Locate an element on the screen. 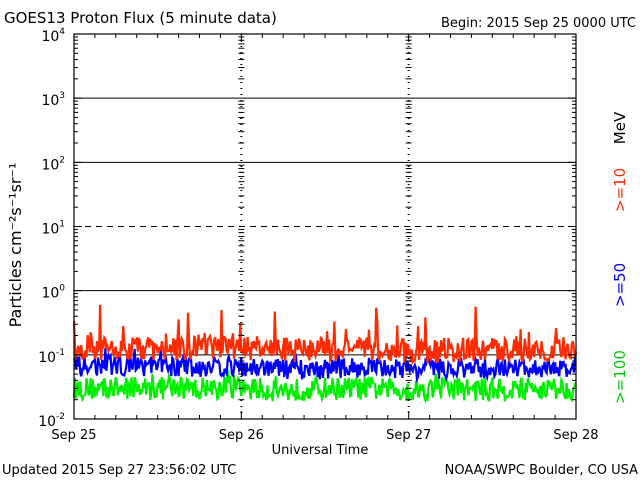 Image resolution: width=640 pixels, height=480 pixels. x-tick-label: Sep 28 is located at coordinates (575, 435).